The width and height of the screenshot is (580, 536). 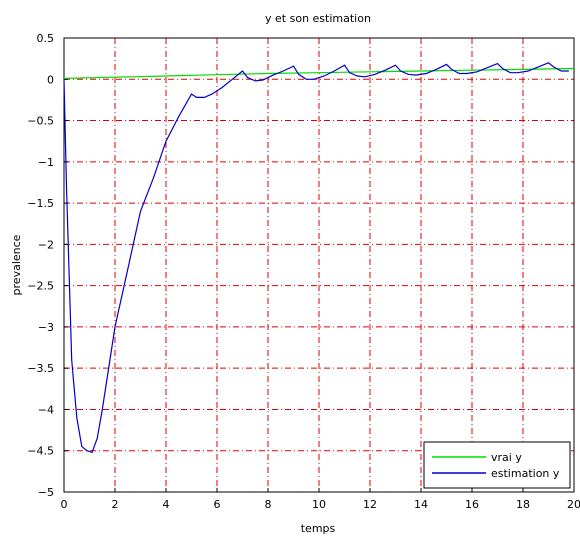 What do you see at coordinates (166, 504) in the screenshot?
I see `x-tick-label: 4` at bounding box center [166, 504].